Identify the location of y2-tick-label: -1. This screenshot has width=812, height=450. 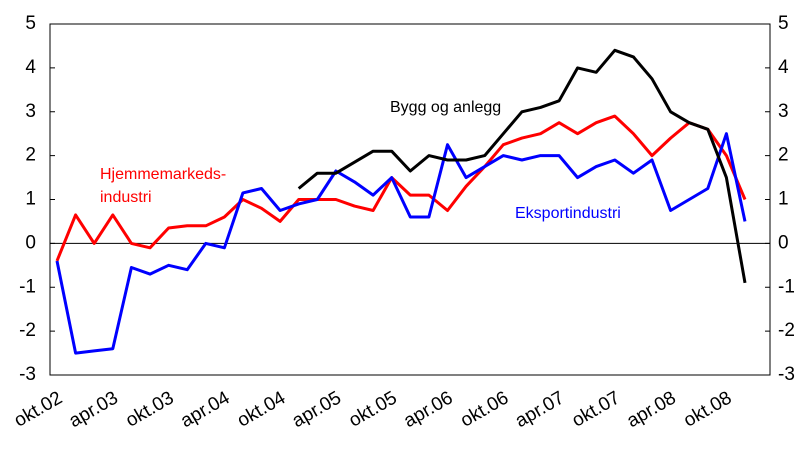
(786, 286).